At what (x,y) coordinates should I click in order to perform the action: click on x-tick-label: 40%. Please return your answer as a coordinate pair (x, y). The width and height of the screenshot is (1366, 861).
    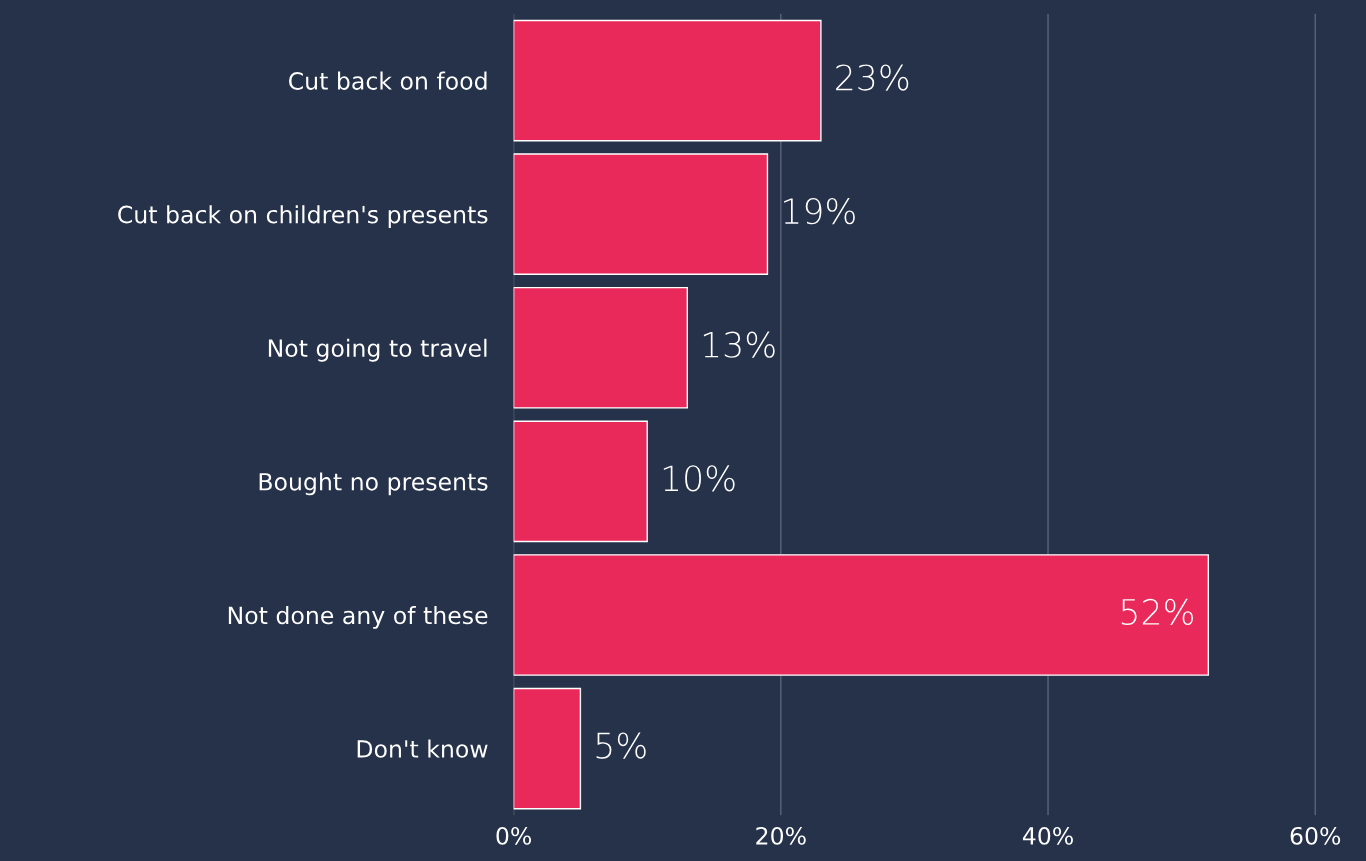
    Looking at the image, I should click on (1047, 835).